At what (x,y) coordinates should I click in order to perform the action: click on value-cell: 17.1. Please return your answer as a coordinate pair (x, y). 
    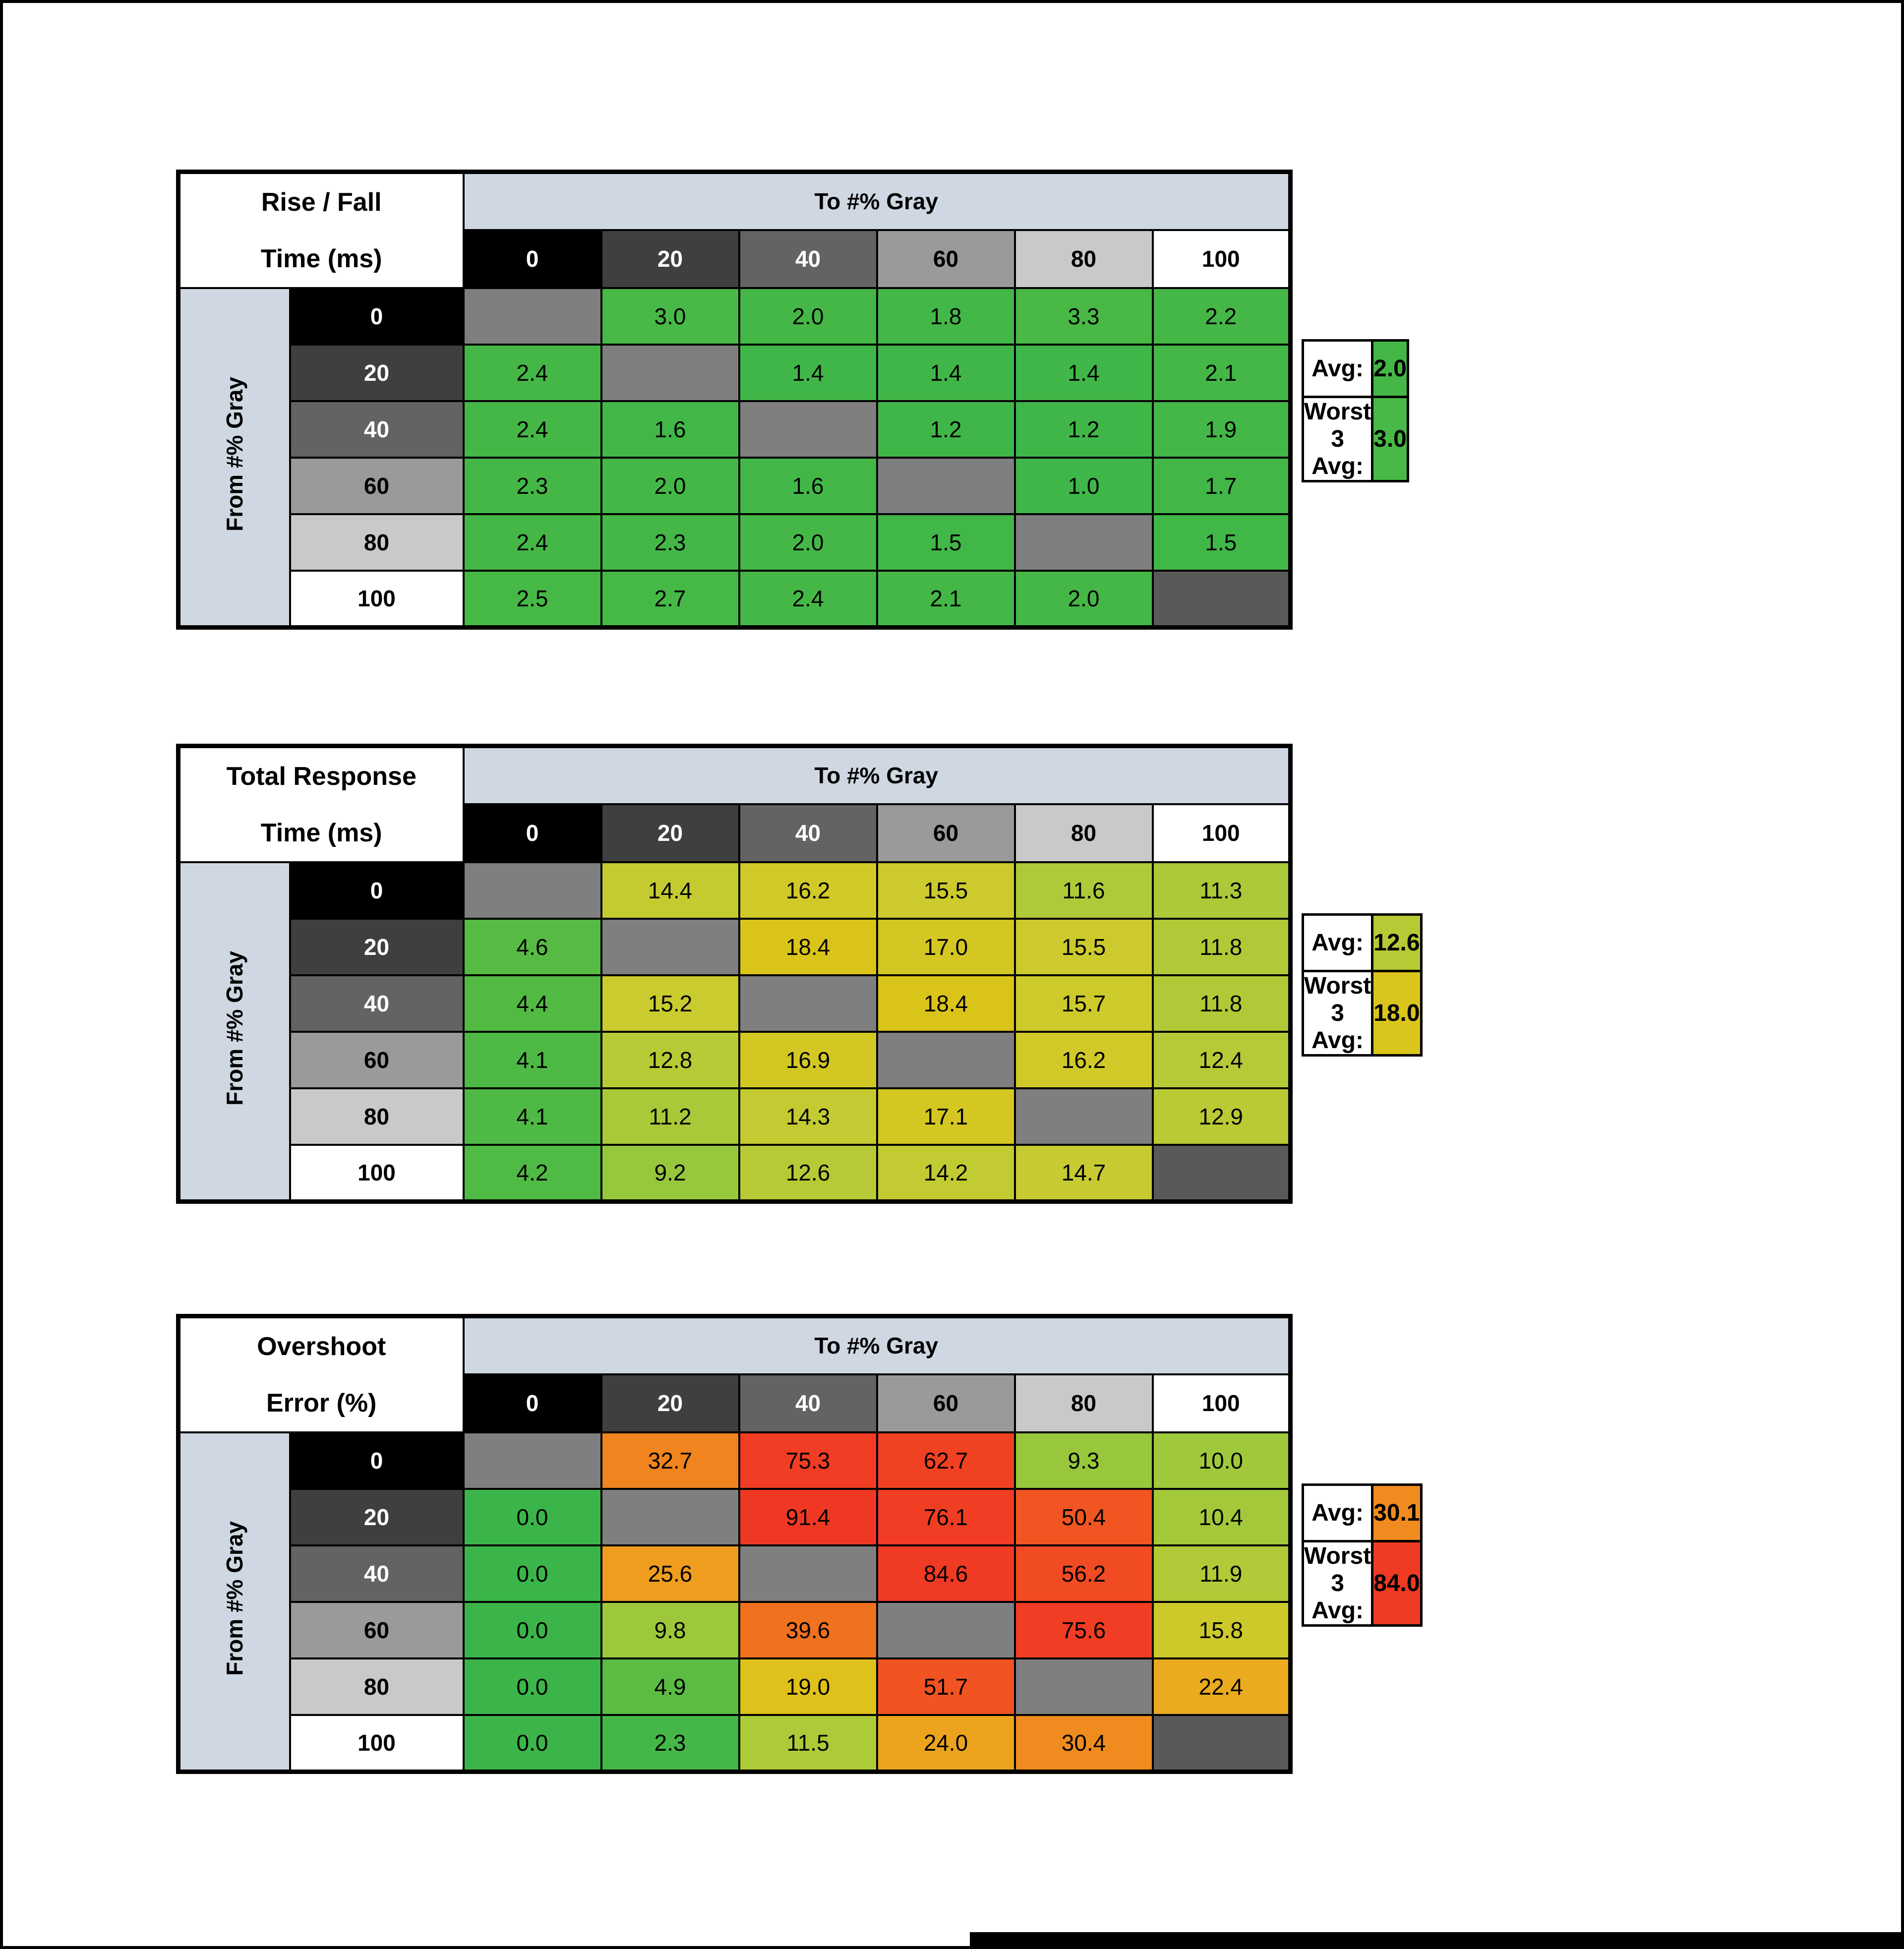
    Looking at the image, I should click on (946, 1116).